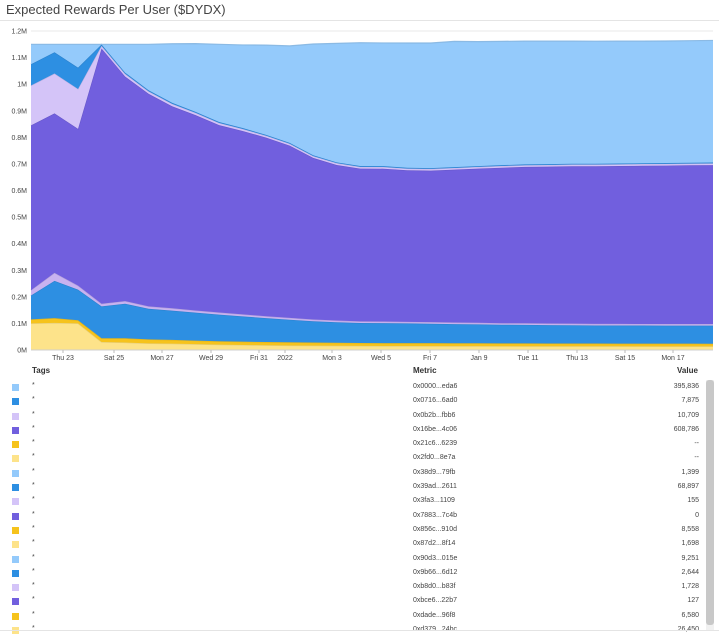 This screenshot has height=638, width=719. What do you see at coordinates (19, 111) in the screenshot?
I see `y-tick-label: 0.9M` at bounding box center [19, 111].